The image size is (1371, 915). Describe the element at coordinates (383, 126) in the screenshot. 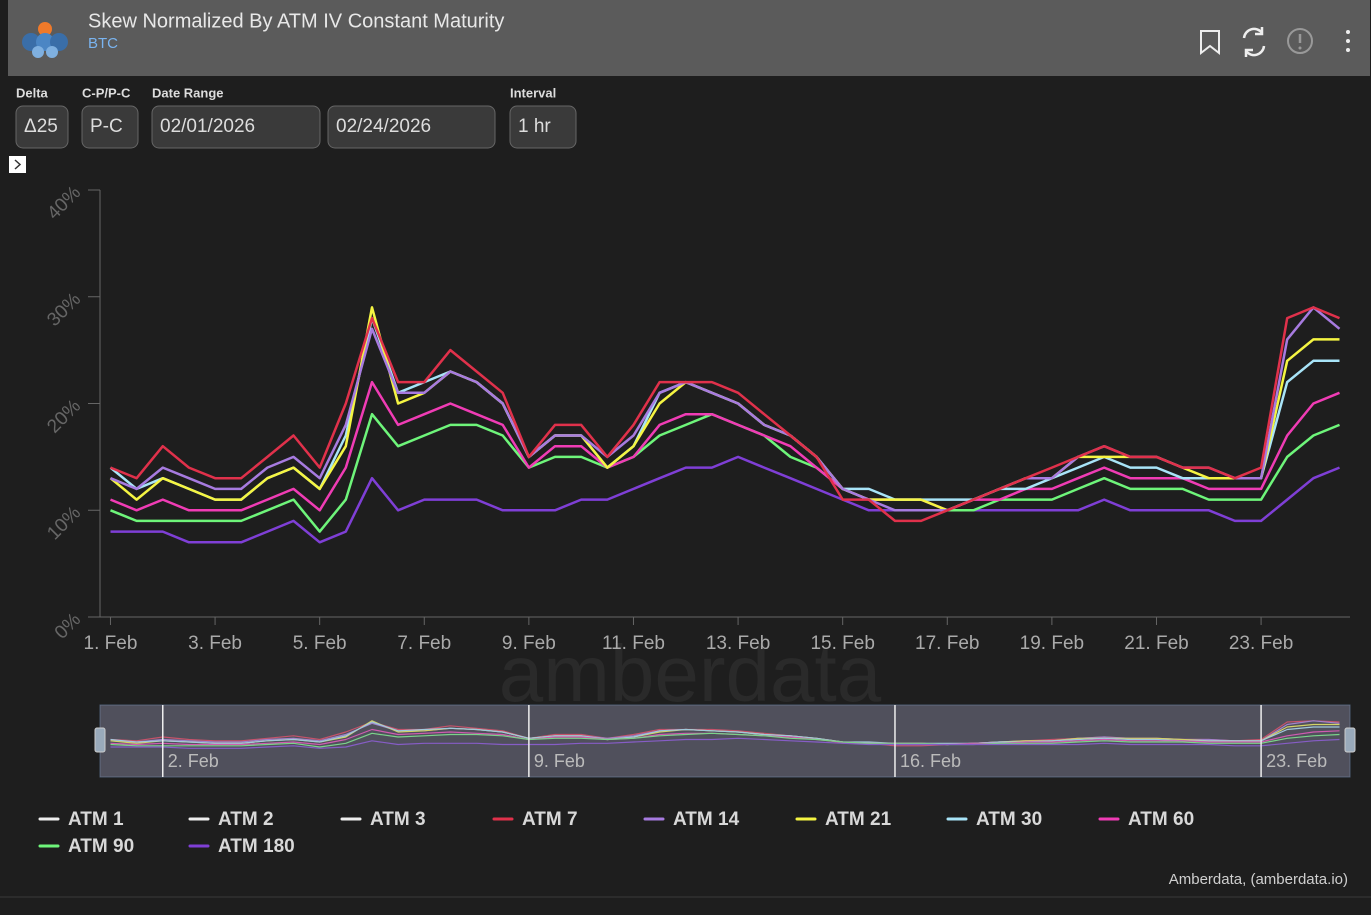

I see `control-value: 02/24/2026` at that location.